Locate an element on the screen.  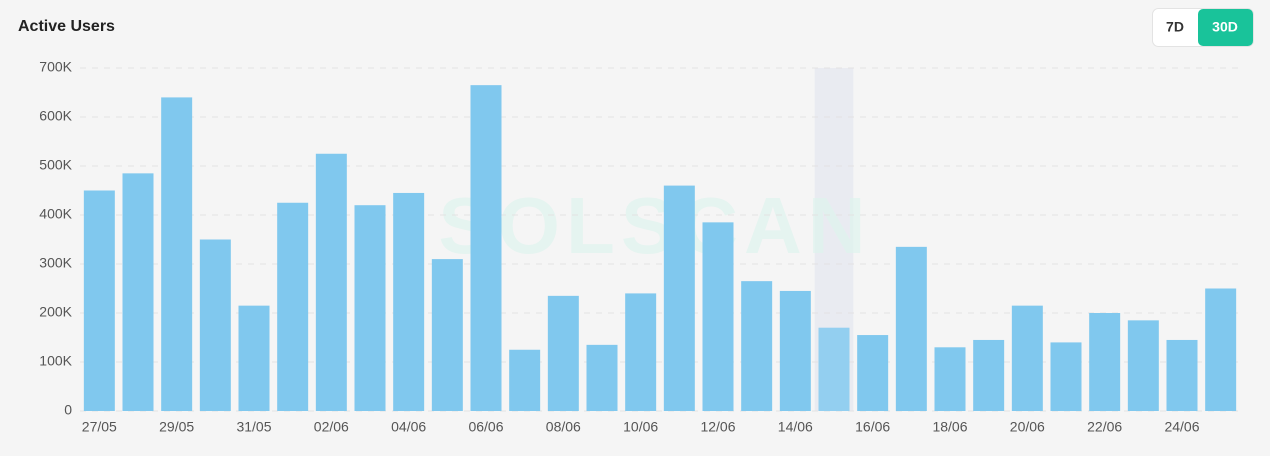
toggle-30d: 30D is located at coordinates (1225, 27).